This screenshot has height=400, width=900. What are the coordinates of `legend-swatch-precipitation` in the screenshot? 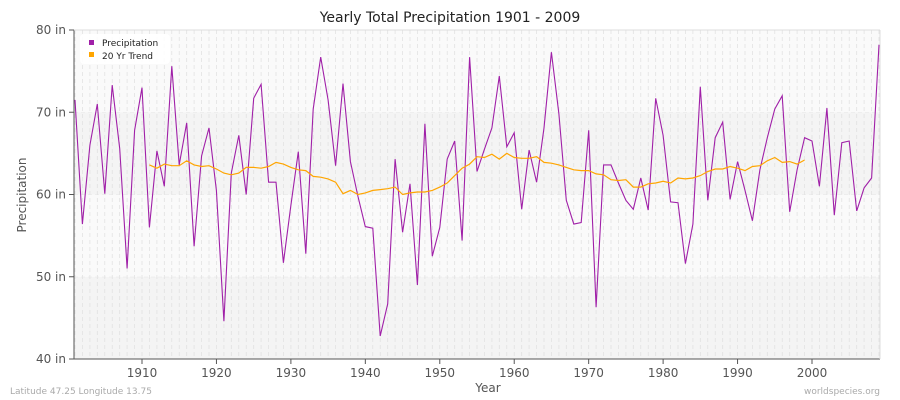 It's located at (91, 42).